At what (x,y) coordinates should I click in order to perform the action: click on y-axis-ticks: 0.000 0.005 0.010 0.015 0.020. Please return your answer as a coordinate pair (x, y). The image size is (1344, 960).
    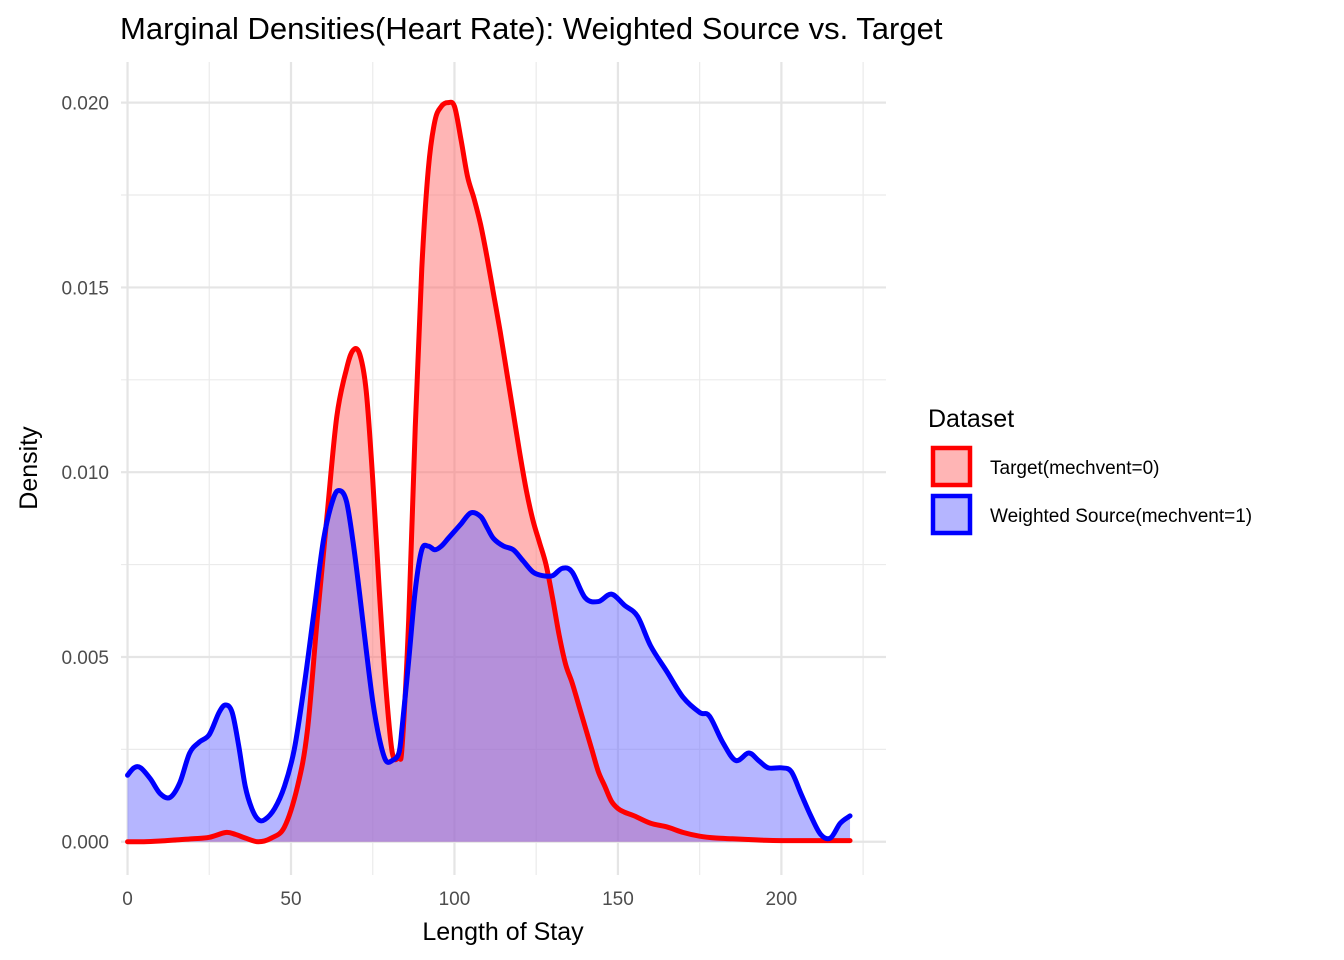
    Looking at the image, I should click on (85, 474).